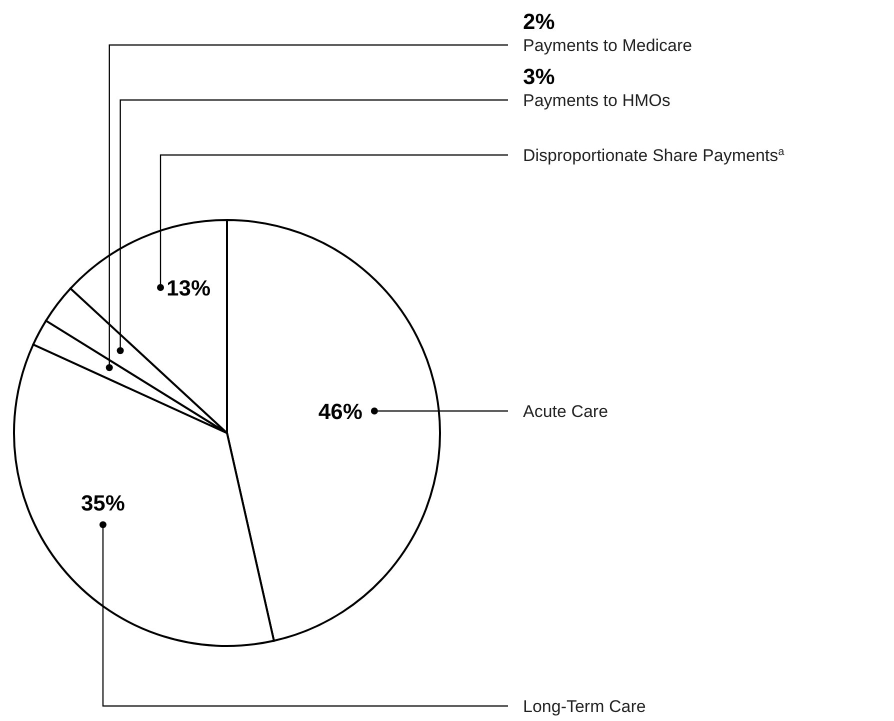 This screenshot has height=721, width=894. I want to click on data-label: 2%, so click(539, 21).